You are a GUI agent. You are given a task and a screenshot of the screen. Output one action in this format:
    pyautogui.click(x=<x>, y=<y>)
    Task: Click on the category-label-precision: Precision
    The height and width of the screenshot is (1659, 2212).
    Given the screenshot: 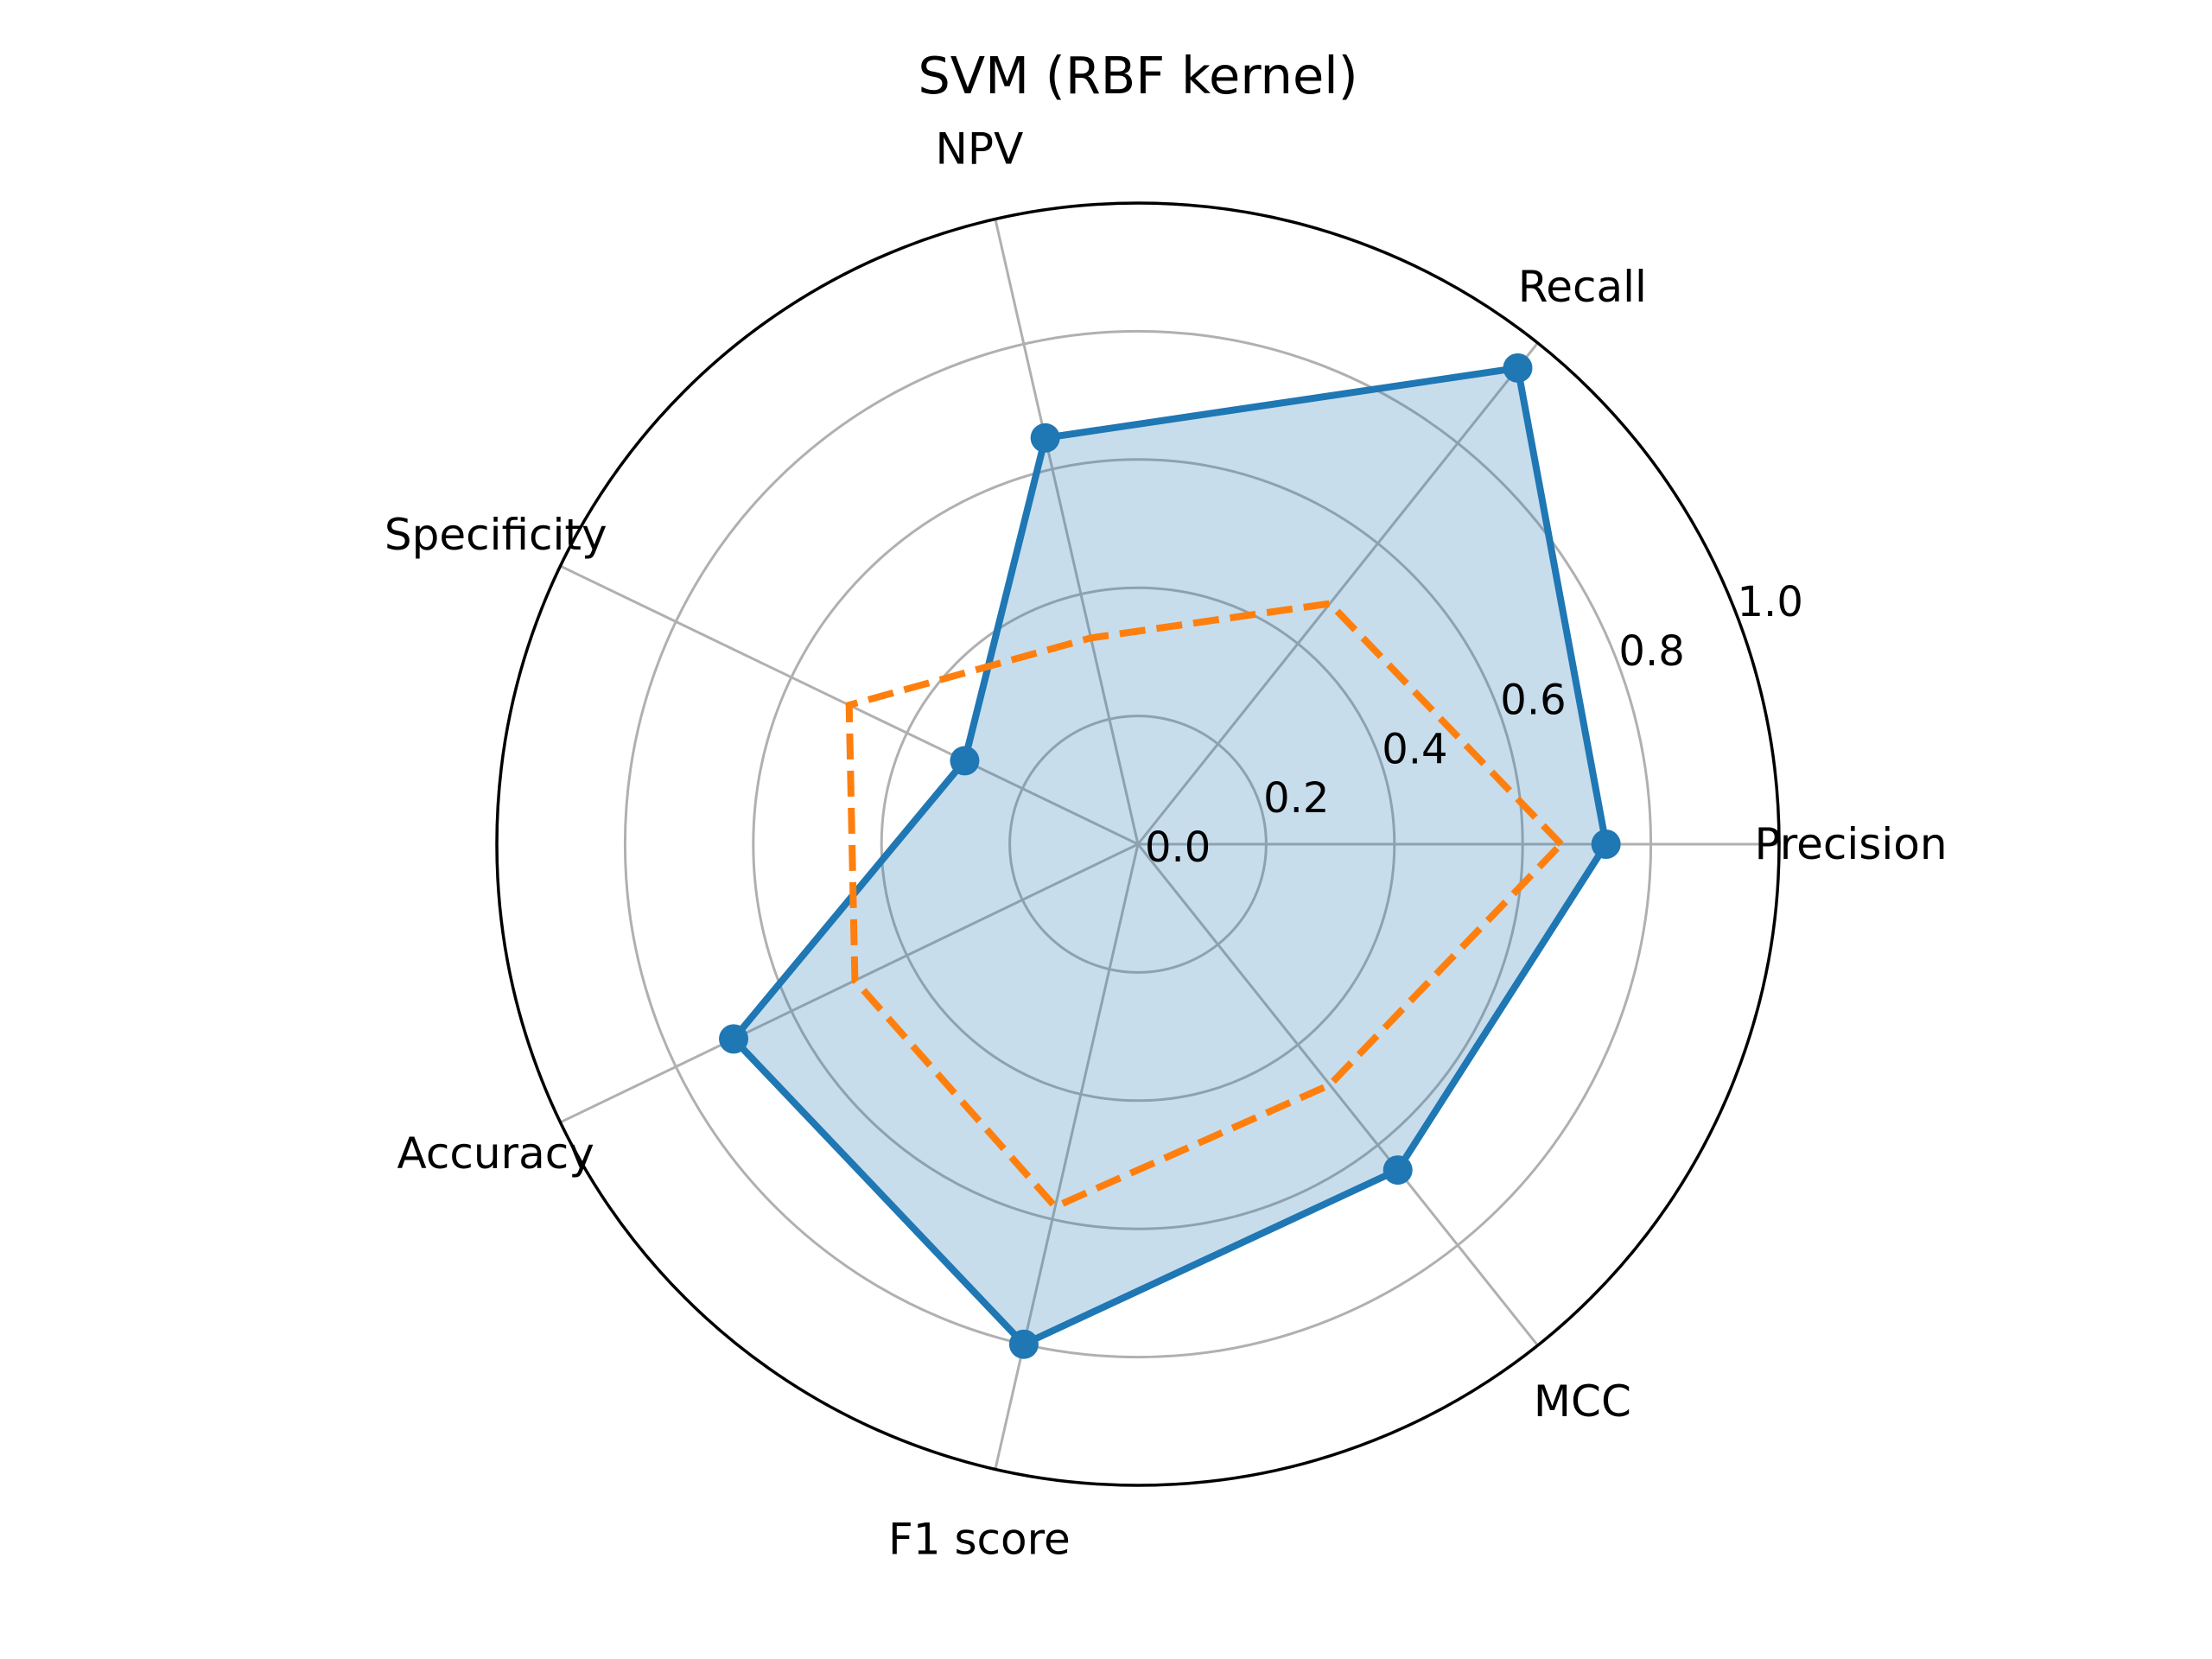 What is the action you would take?
    pyautogui.click(x=1850, y=844)
    